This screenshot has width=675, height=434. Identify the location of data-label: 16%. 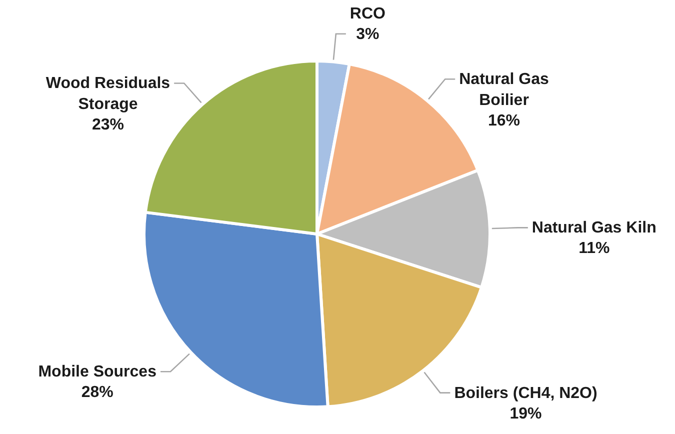
(504, 121).